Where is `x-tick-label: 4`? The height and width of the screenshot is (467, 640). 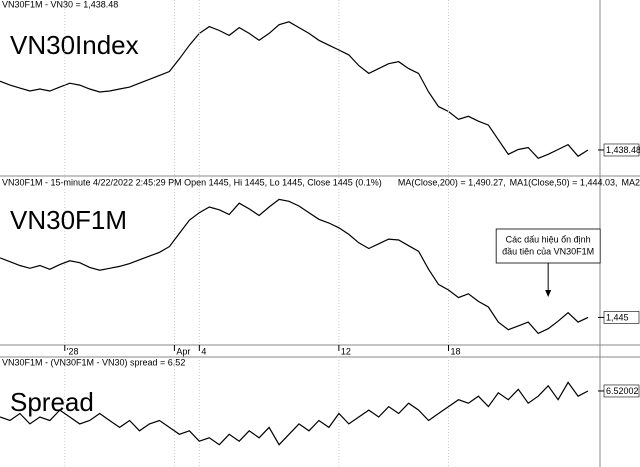 x-tick-label: 4 is located at coordinates (203, 351).